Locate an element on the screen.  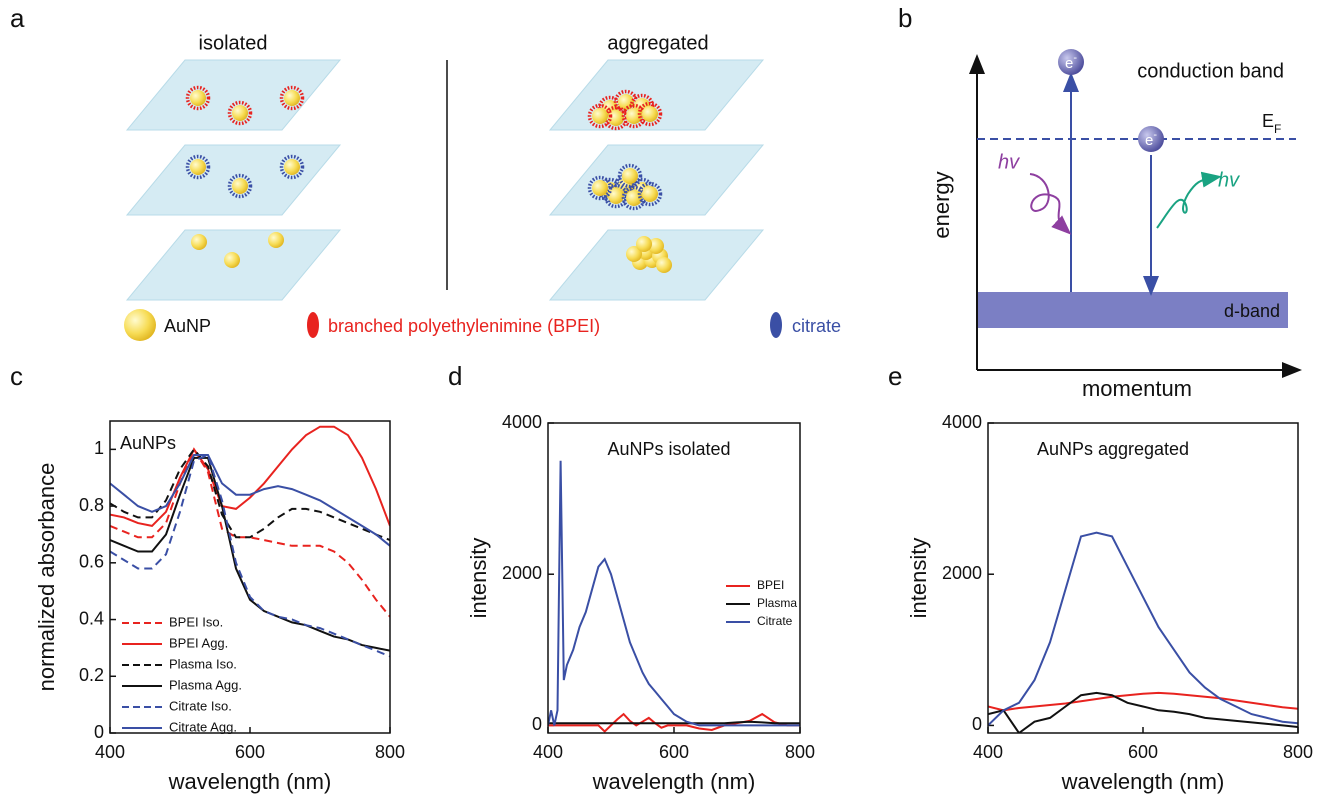
photon-label: hv is located at coordinates (1229, 180).